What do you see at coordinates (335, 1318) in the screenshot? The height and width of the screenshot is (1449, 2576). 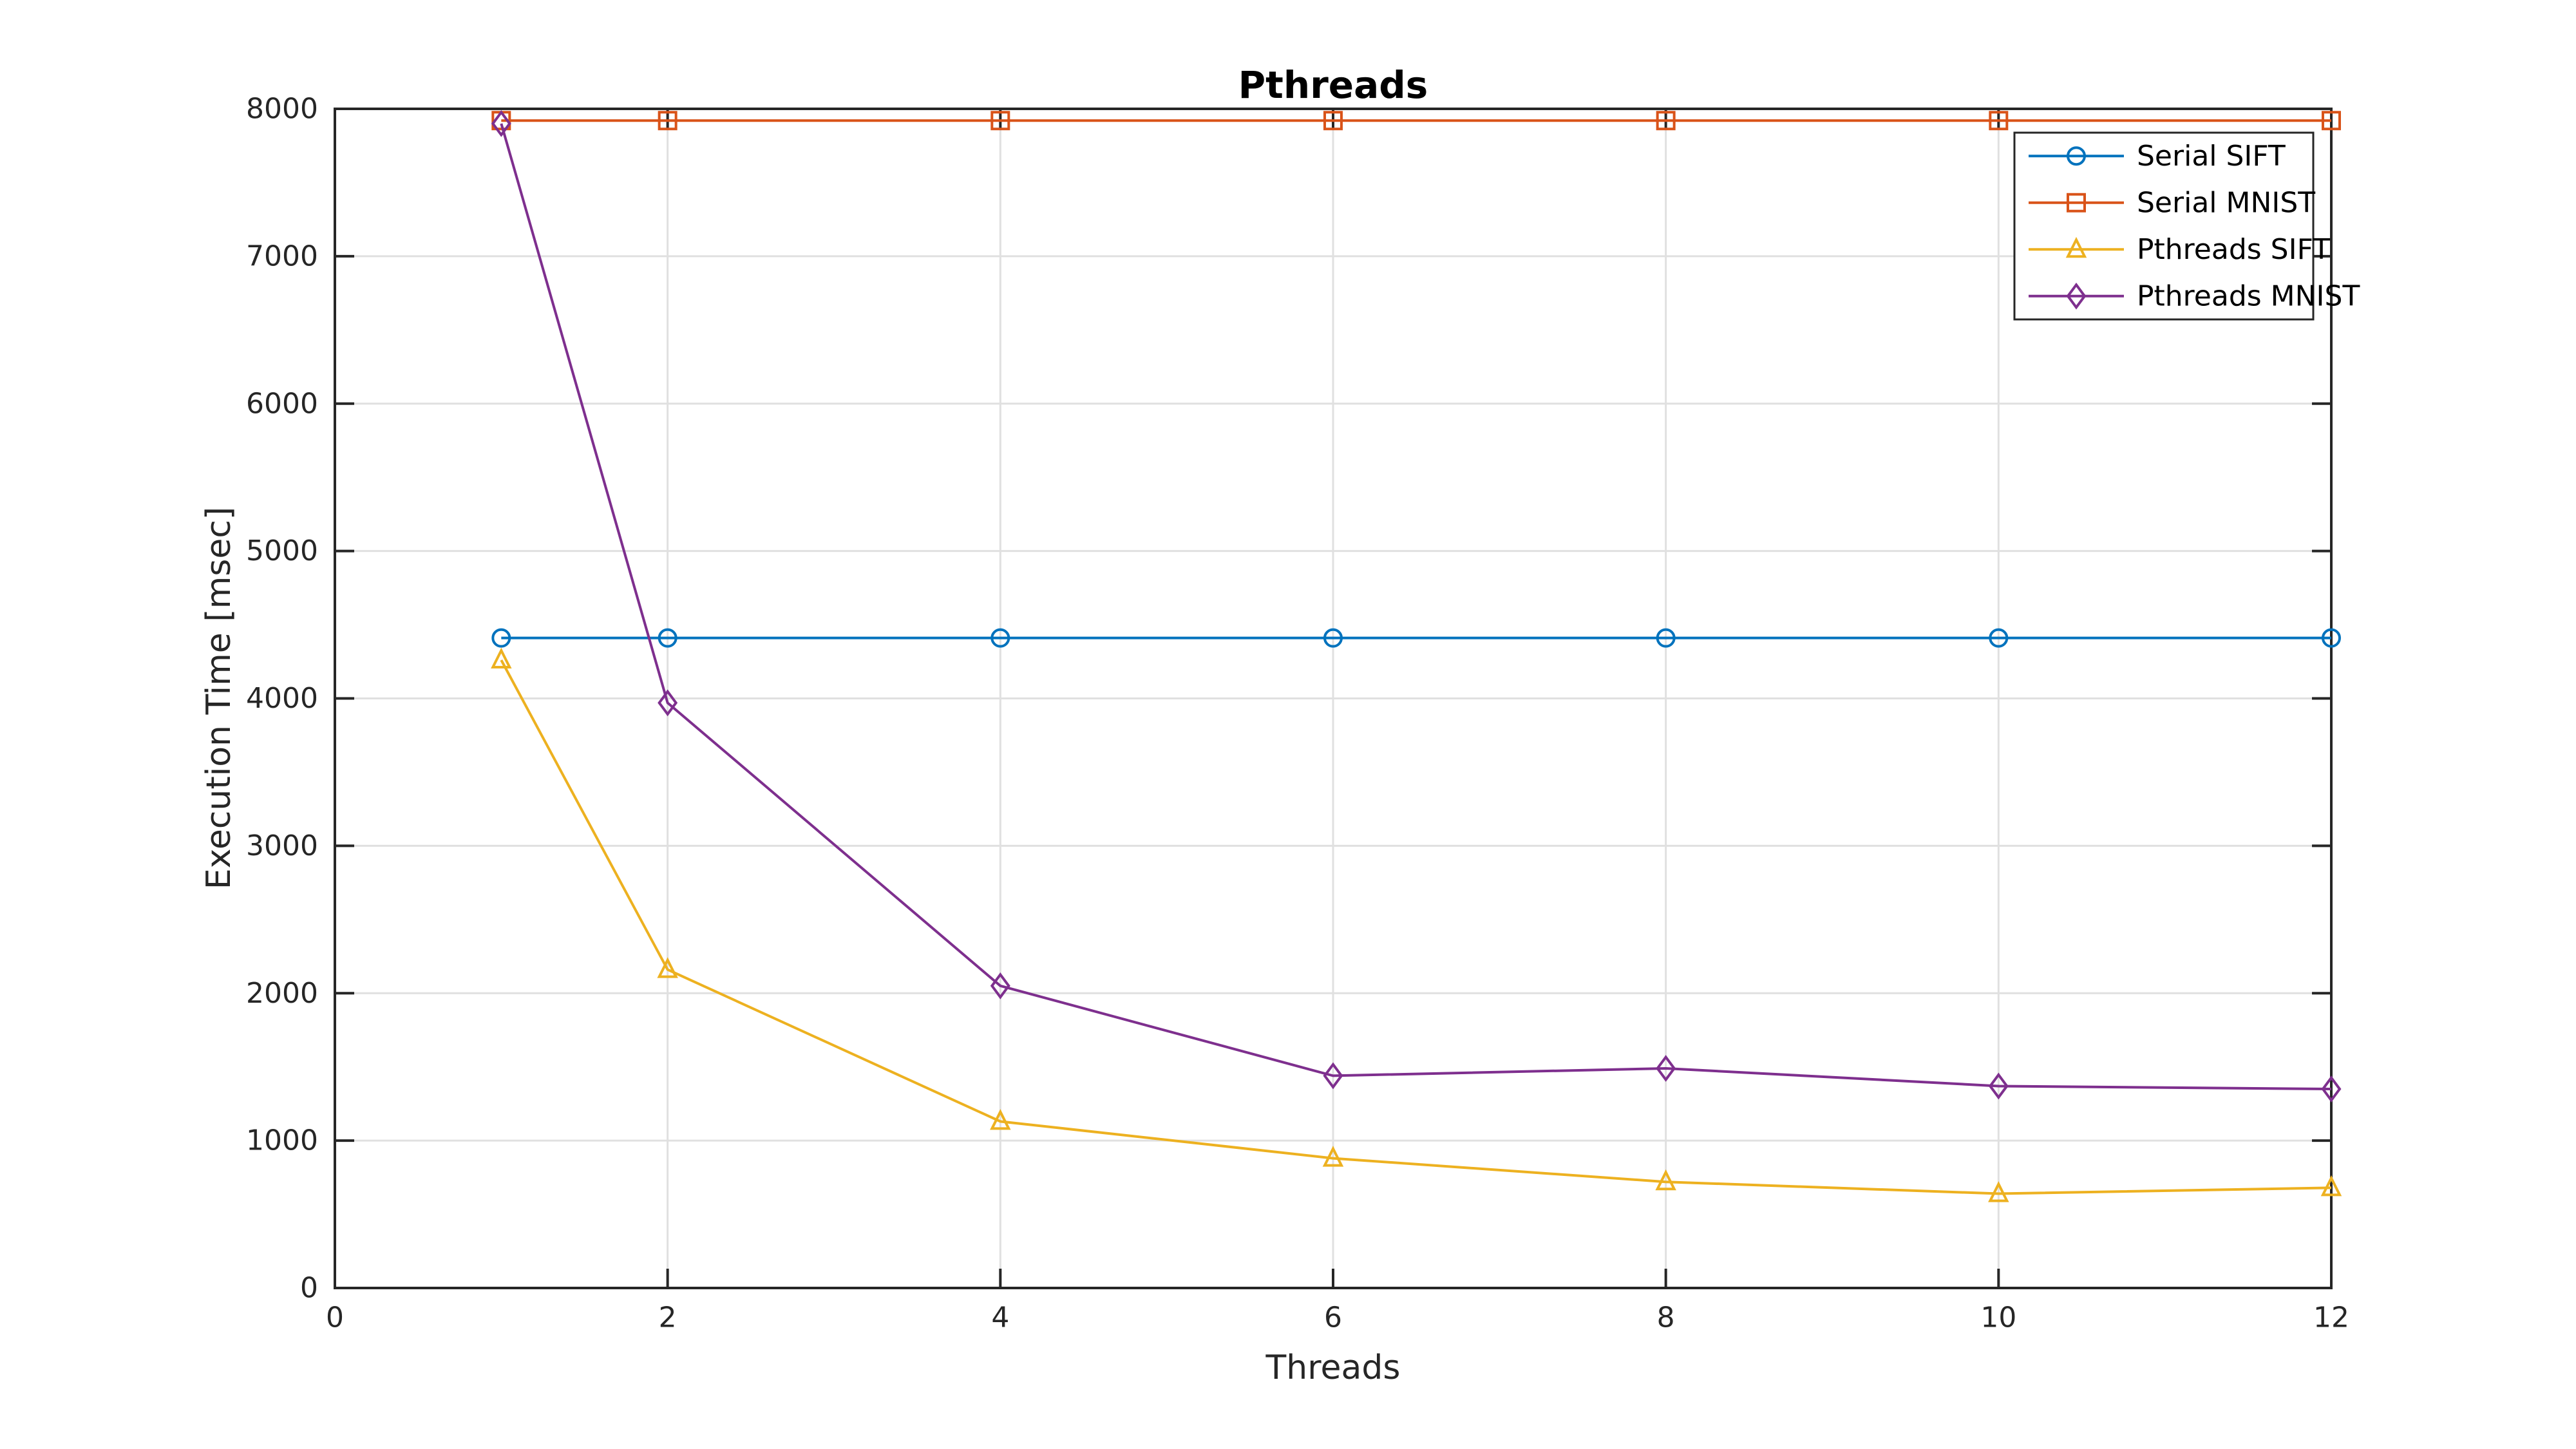 I see `x-tick-label: 0` at bounding box center [335, 1318].